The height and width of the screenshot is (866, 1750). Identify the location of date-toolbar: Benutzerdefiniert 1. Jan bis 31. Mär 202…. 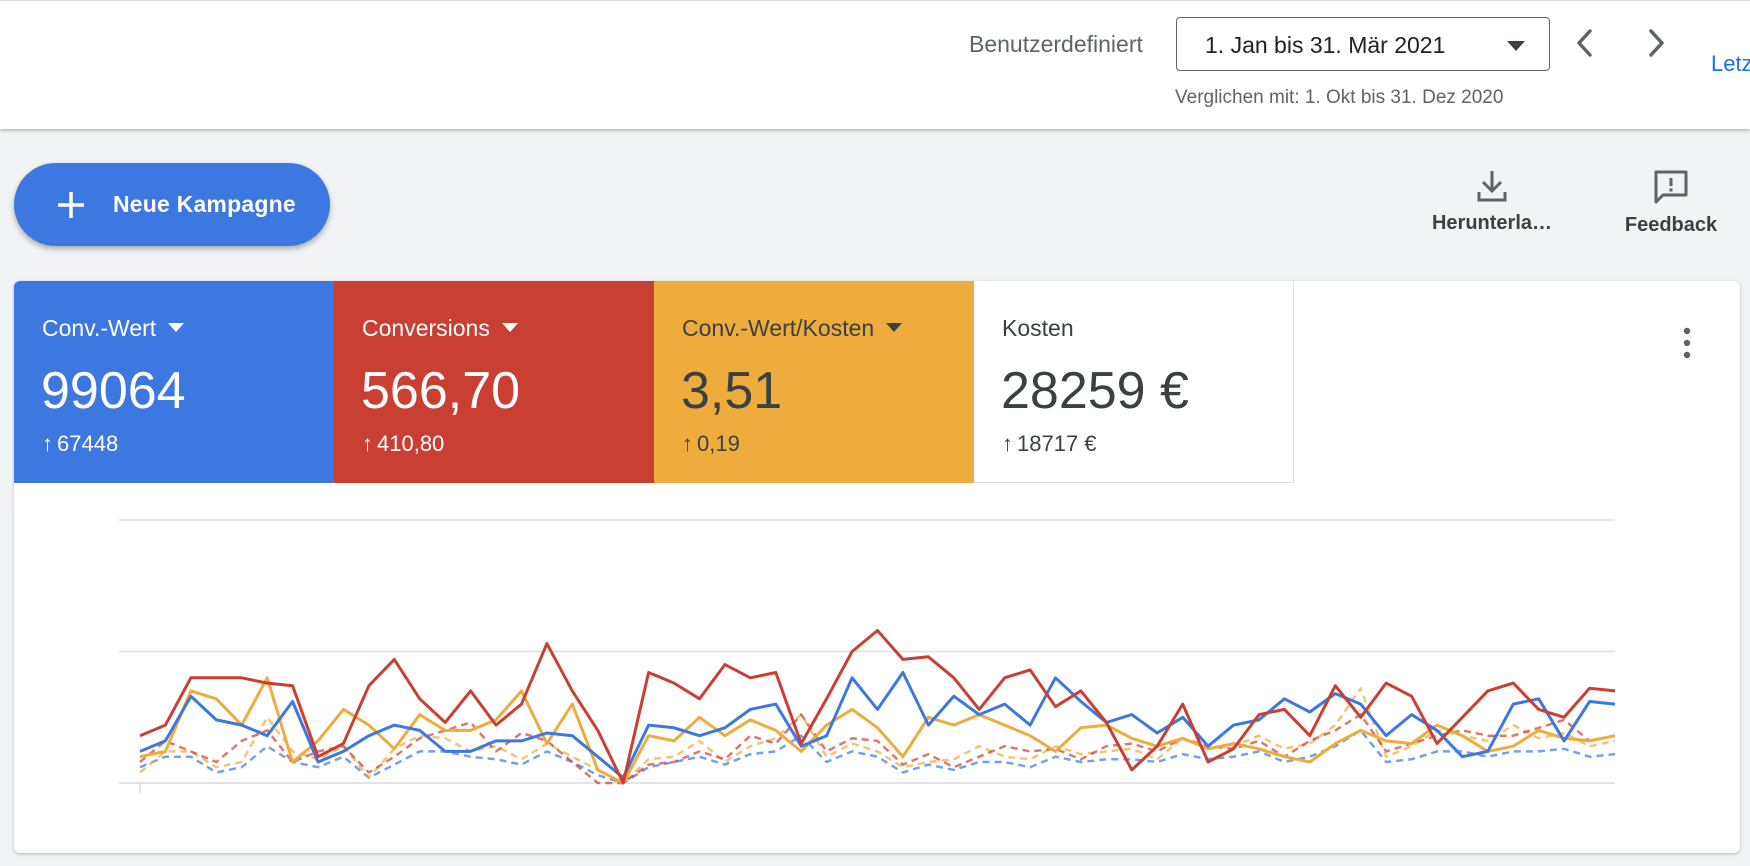
(875, 64).